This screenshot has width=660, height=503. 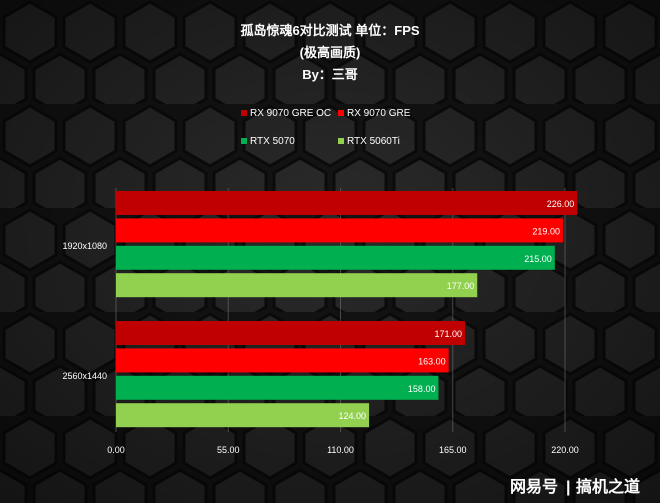 I want to click on x-tick-label: 165.00, so click(x=453, y=450).